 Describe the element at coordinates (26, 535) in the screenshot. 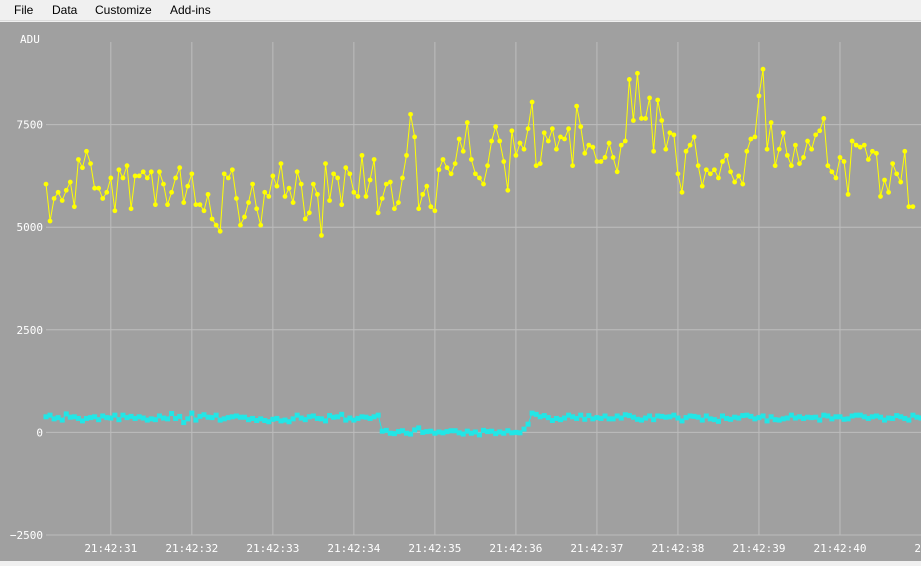

I see `y-tick-label: −2500` at that location.